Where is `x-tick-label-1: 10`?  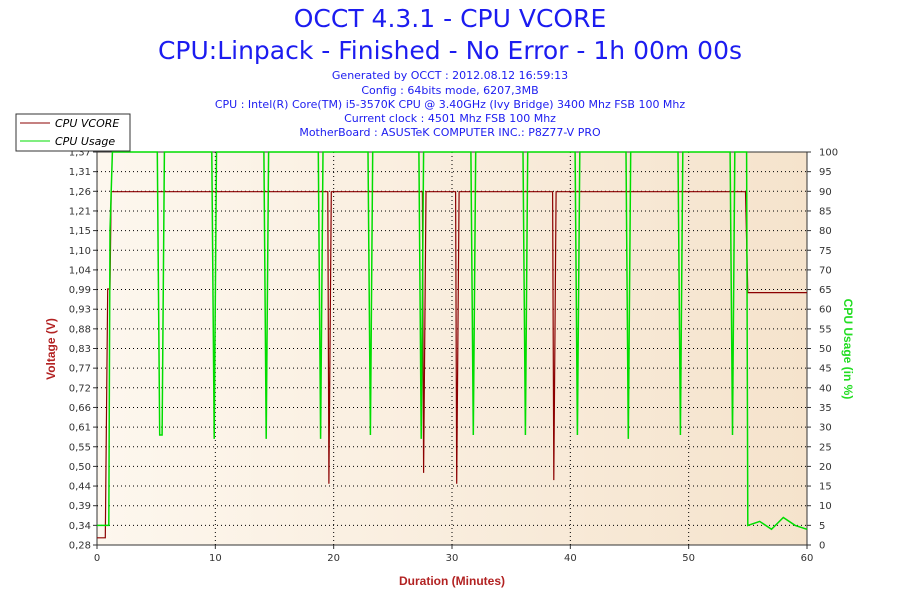
x-tick-label-1: 10 is located at coordinates (215, 558).